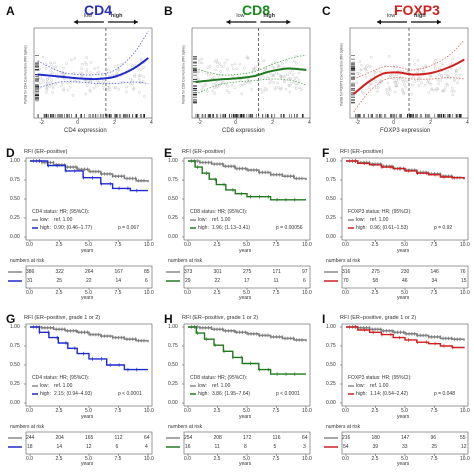 The width and height of the screenshot is (474, 474). Describe the element at coordinates (464, 446) in the screenshot. I see `risk-high-count: 12` at that location.